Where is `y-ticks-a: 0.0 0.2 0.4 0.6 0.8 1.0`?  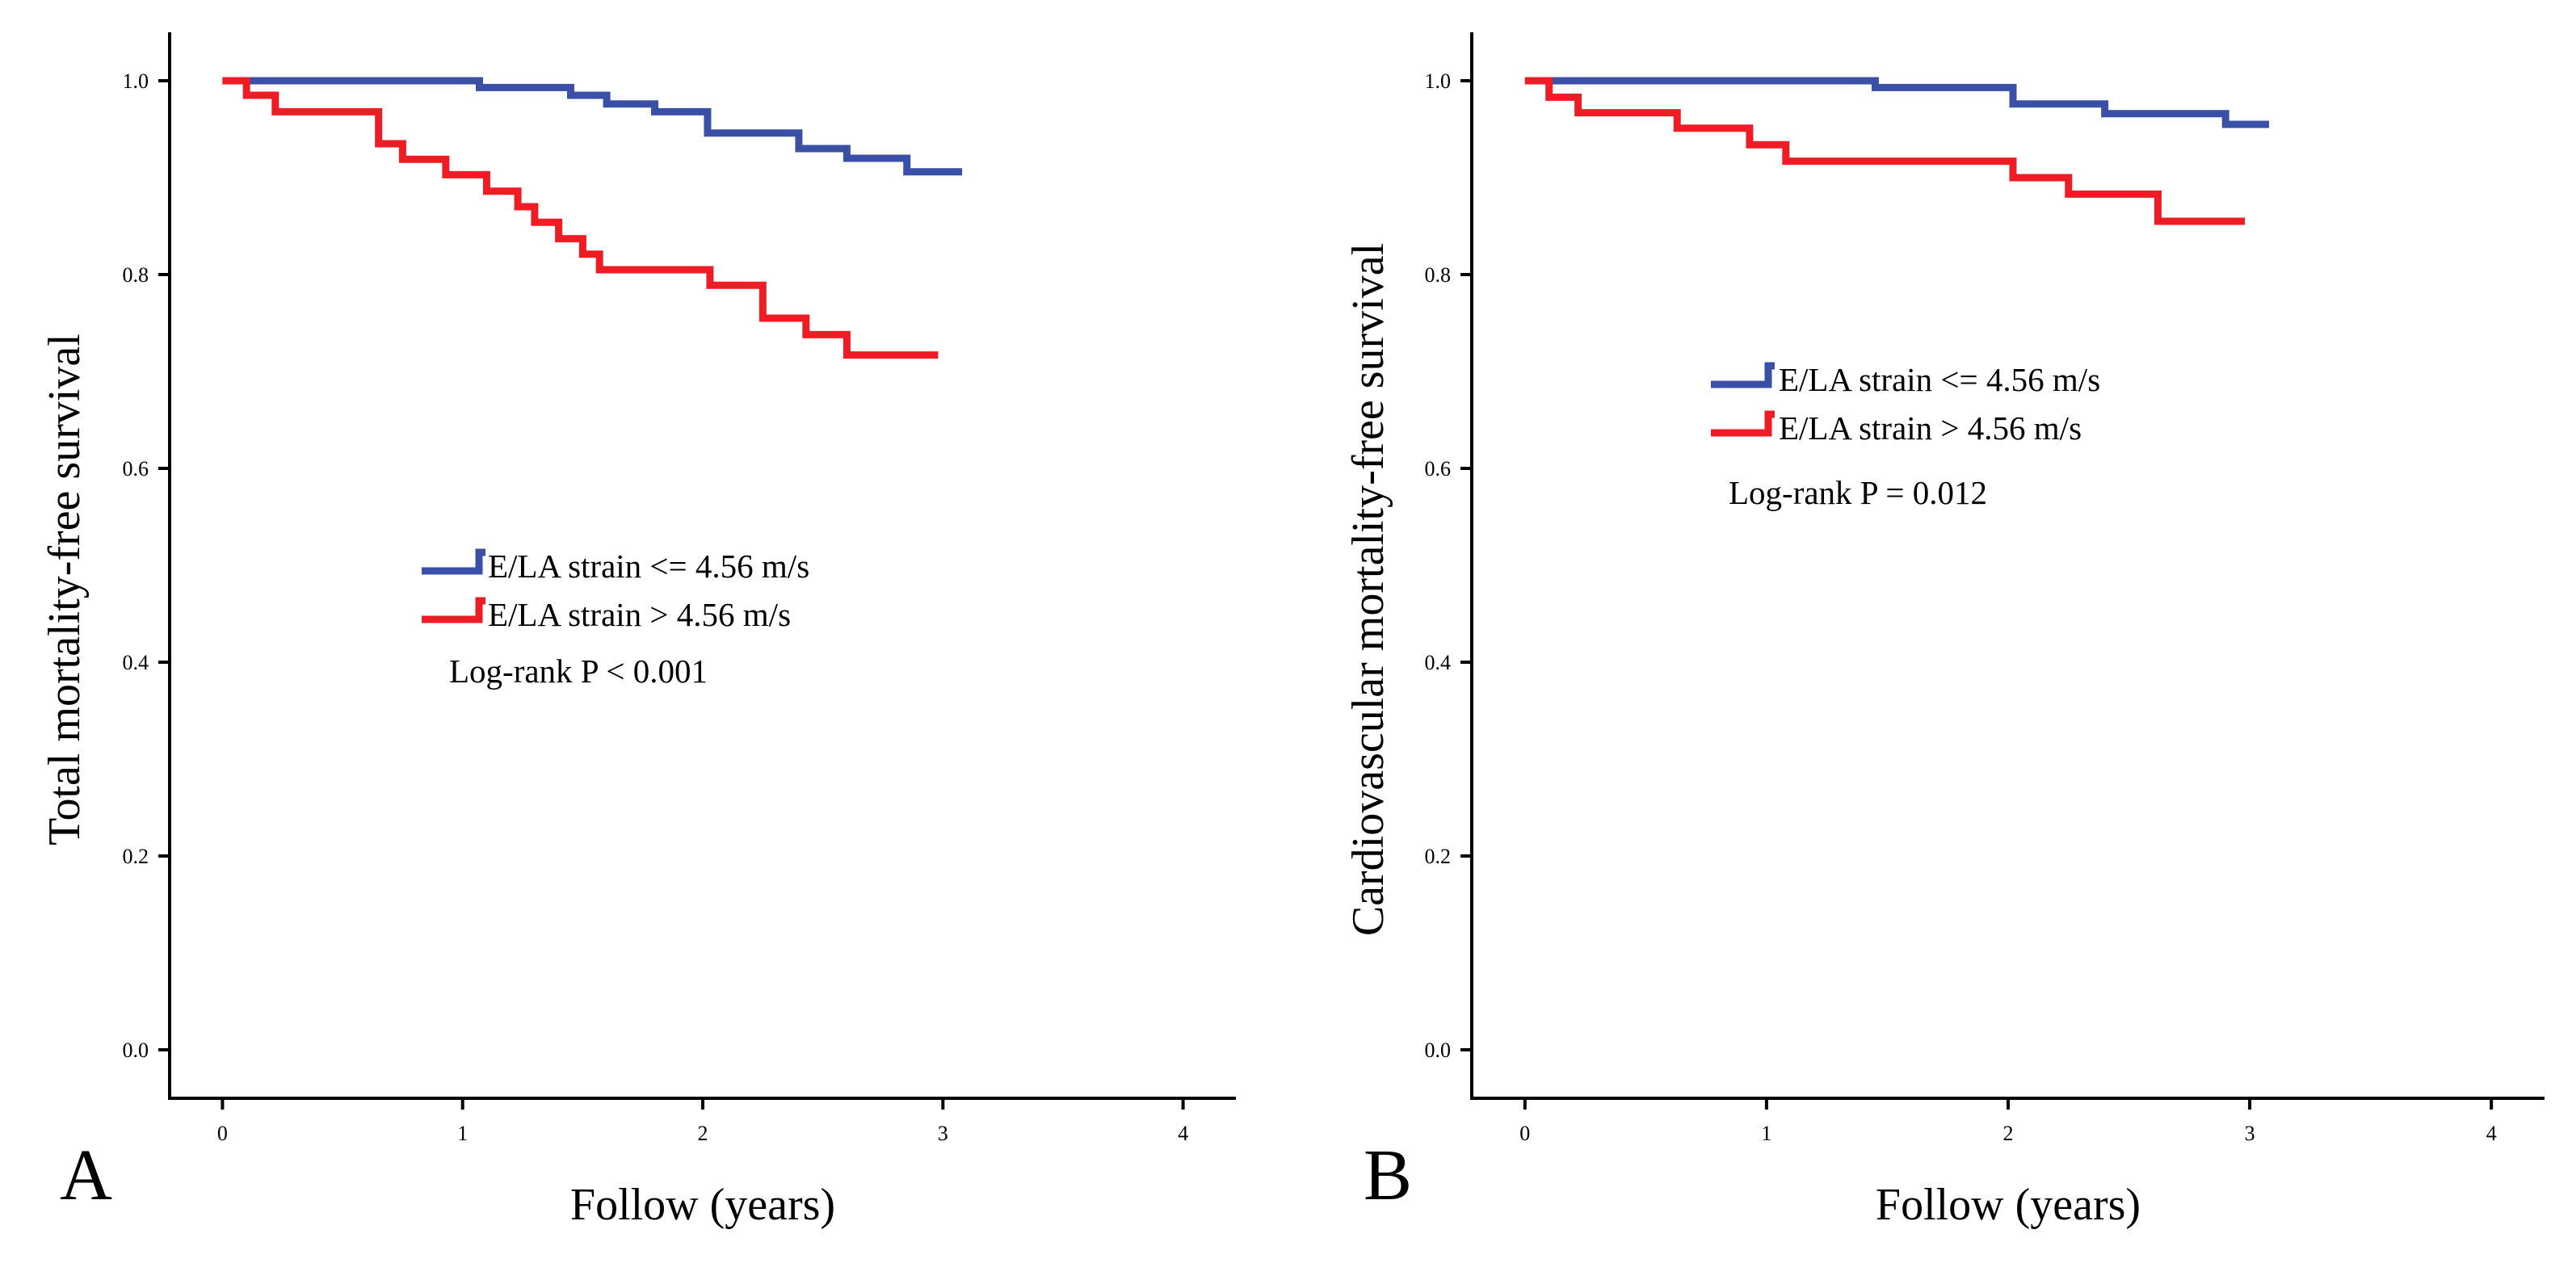 y-ticks-a: 0.0 0.2 0.4 0.6 0.8 1.0 is located at coordinates (146, 566).